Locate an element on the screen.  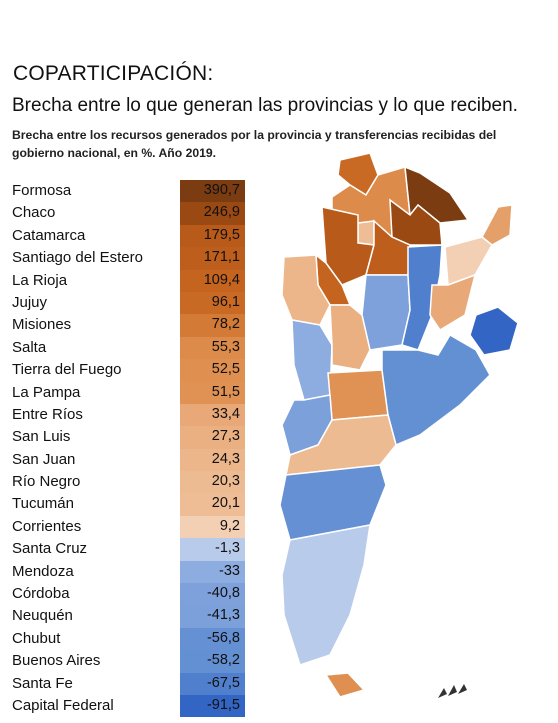
table-row: Tierra del Fuego 52,5 is located at coordinates (125, 370).